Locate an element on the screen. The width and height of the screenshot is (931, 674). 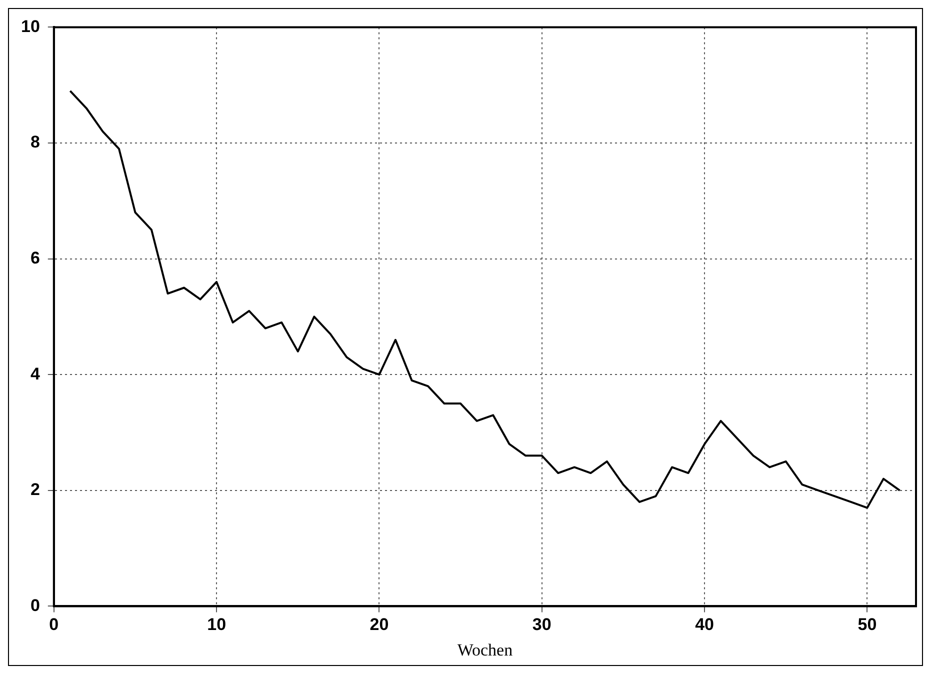
x-tick-label: 40 is located at coordinates (704, 624).